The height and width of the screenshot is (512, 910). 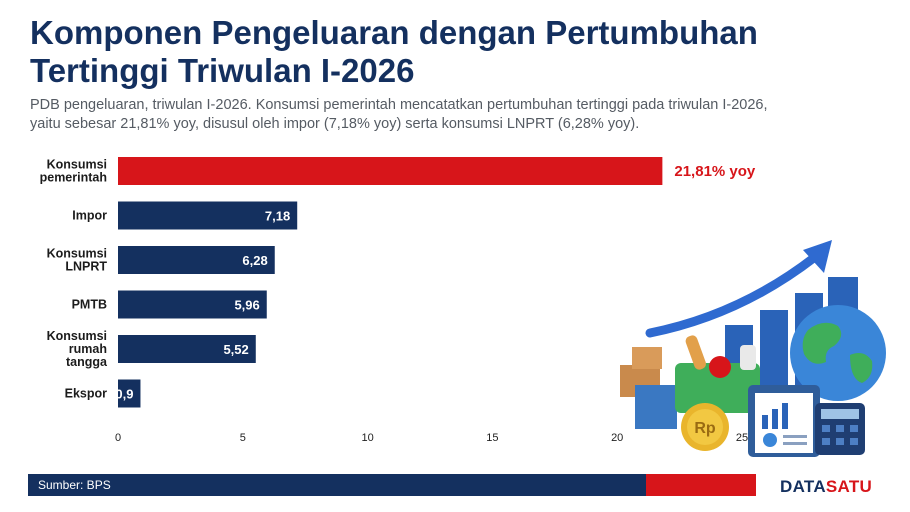 What do you see at coordinates (89, 216) in the screenshot?
I see `category-label-1: Impor` at bounding box center [89, 216].